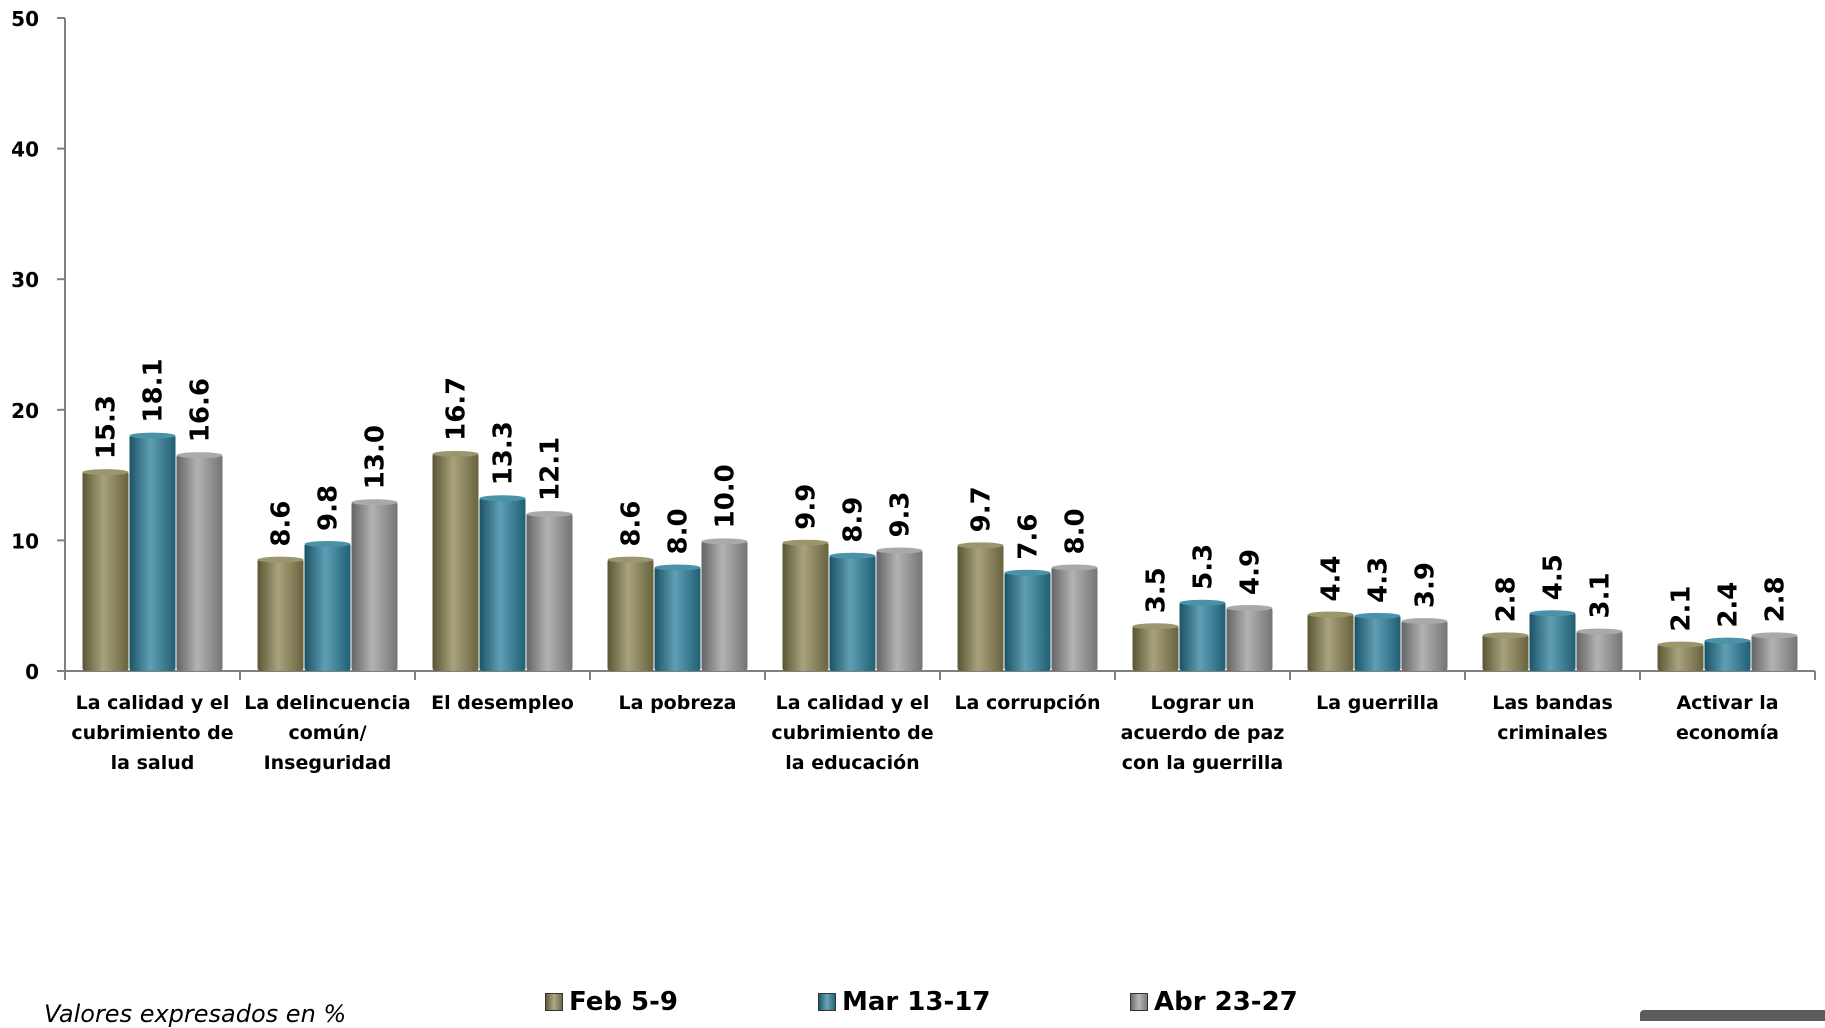 This screenshot has height=1028, width=1825. Describe the element at coordinates (1729, 605) in the screenshot. I see `value-label: 2.4` at that location.